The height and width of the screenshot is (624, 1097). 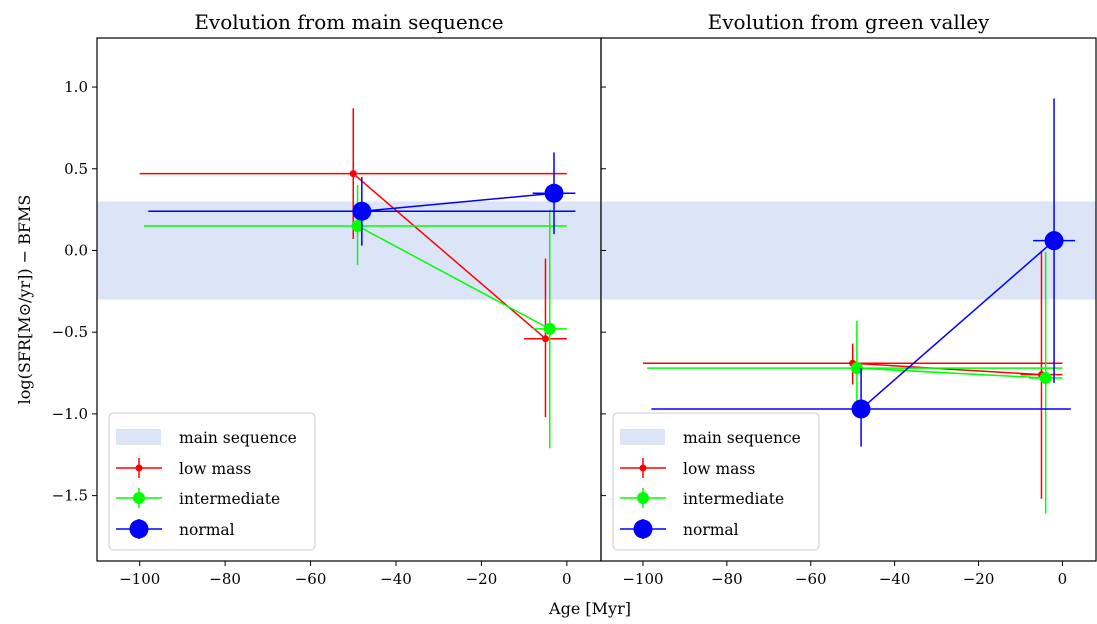 What do you see at coordinates (482, 579) in the screenshot?
I see `p0-x-tick-label-4: −20` at bounding box center [482, 579].